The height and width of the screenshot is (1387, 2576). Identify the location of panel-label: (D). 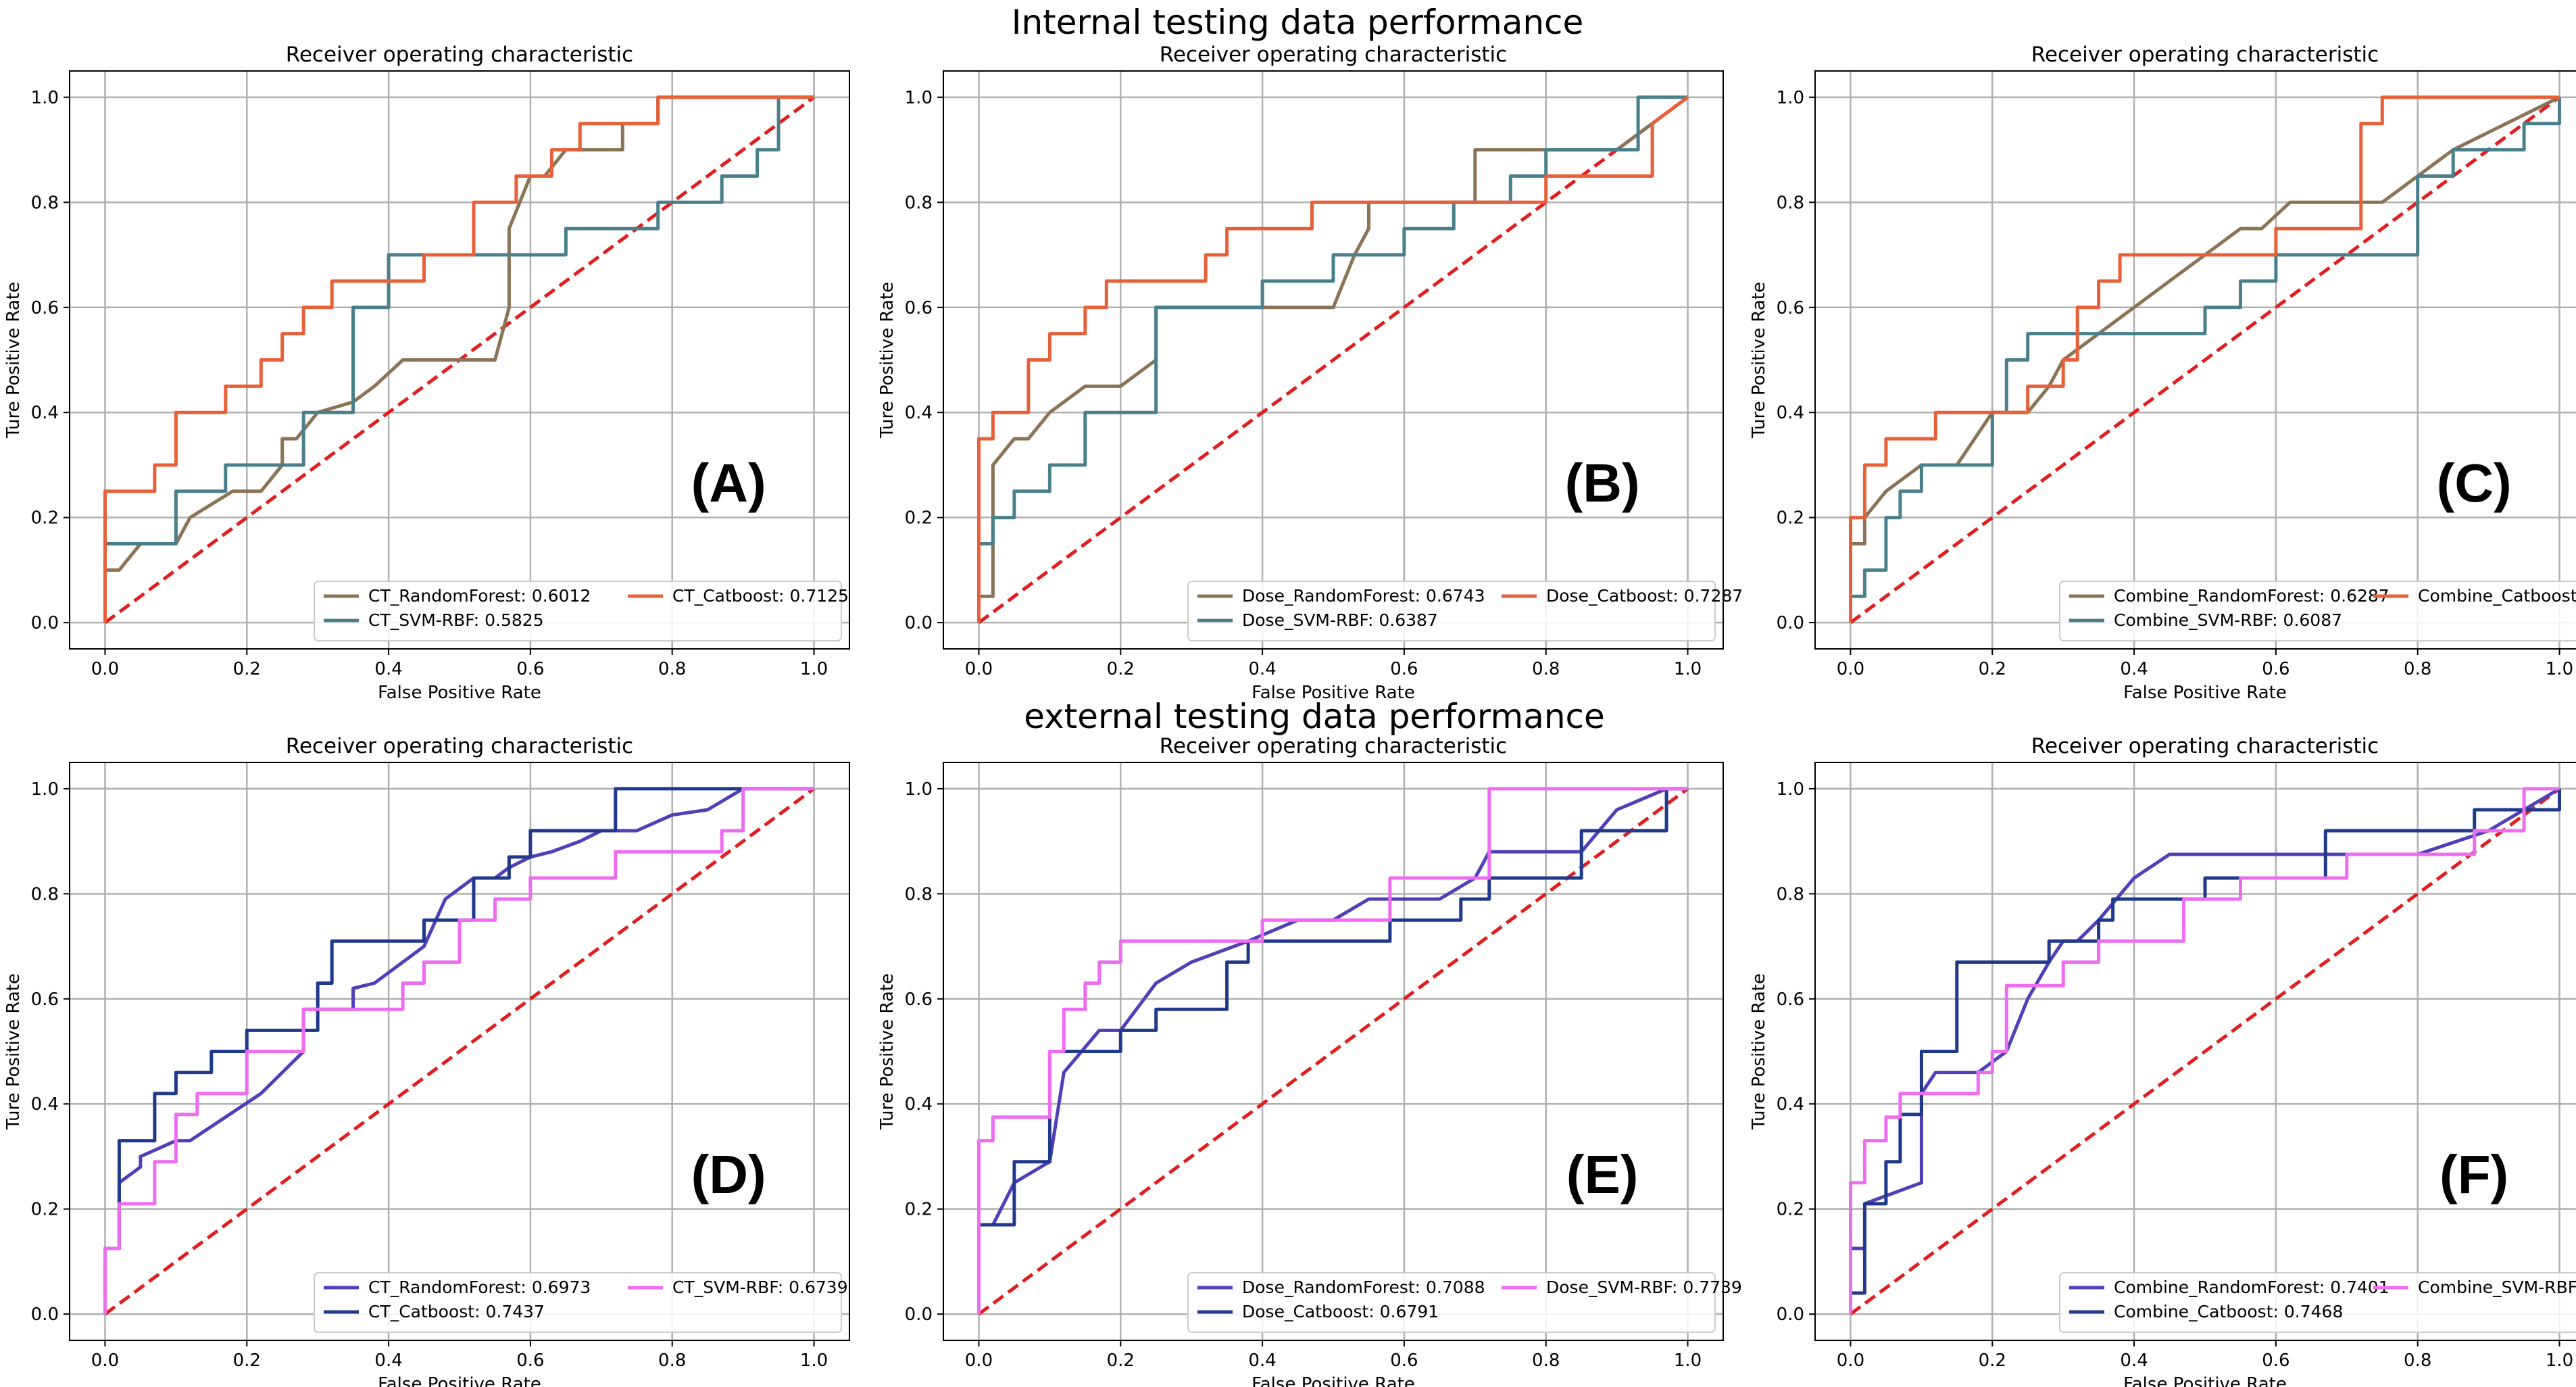
(729, 1174).